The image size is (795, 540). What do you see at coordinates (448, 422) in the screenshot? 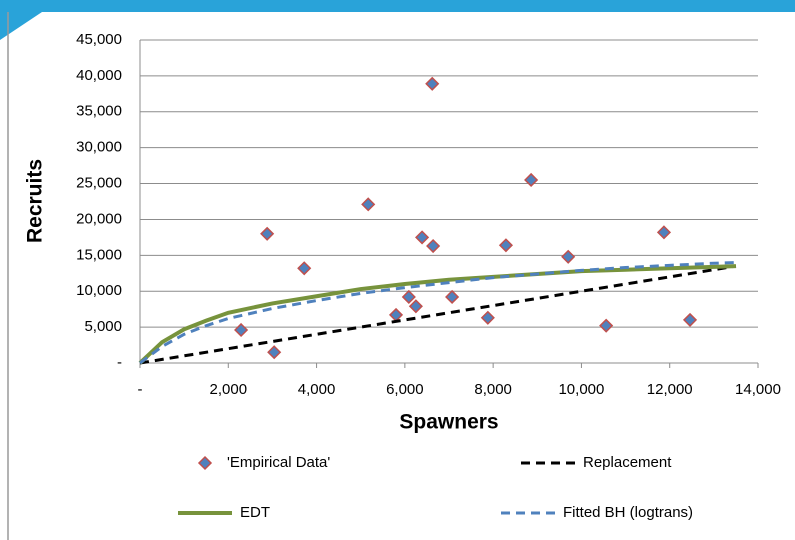
I see `x-axis-title: Spawners` at bounding box center [448, 422].